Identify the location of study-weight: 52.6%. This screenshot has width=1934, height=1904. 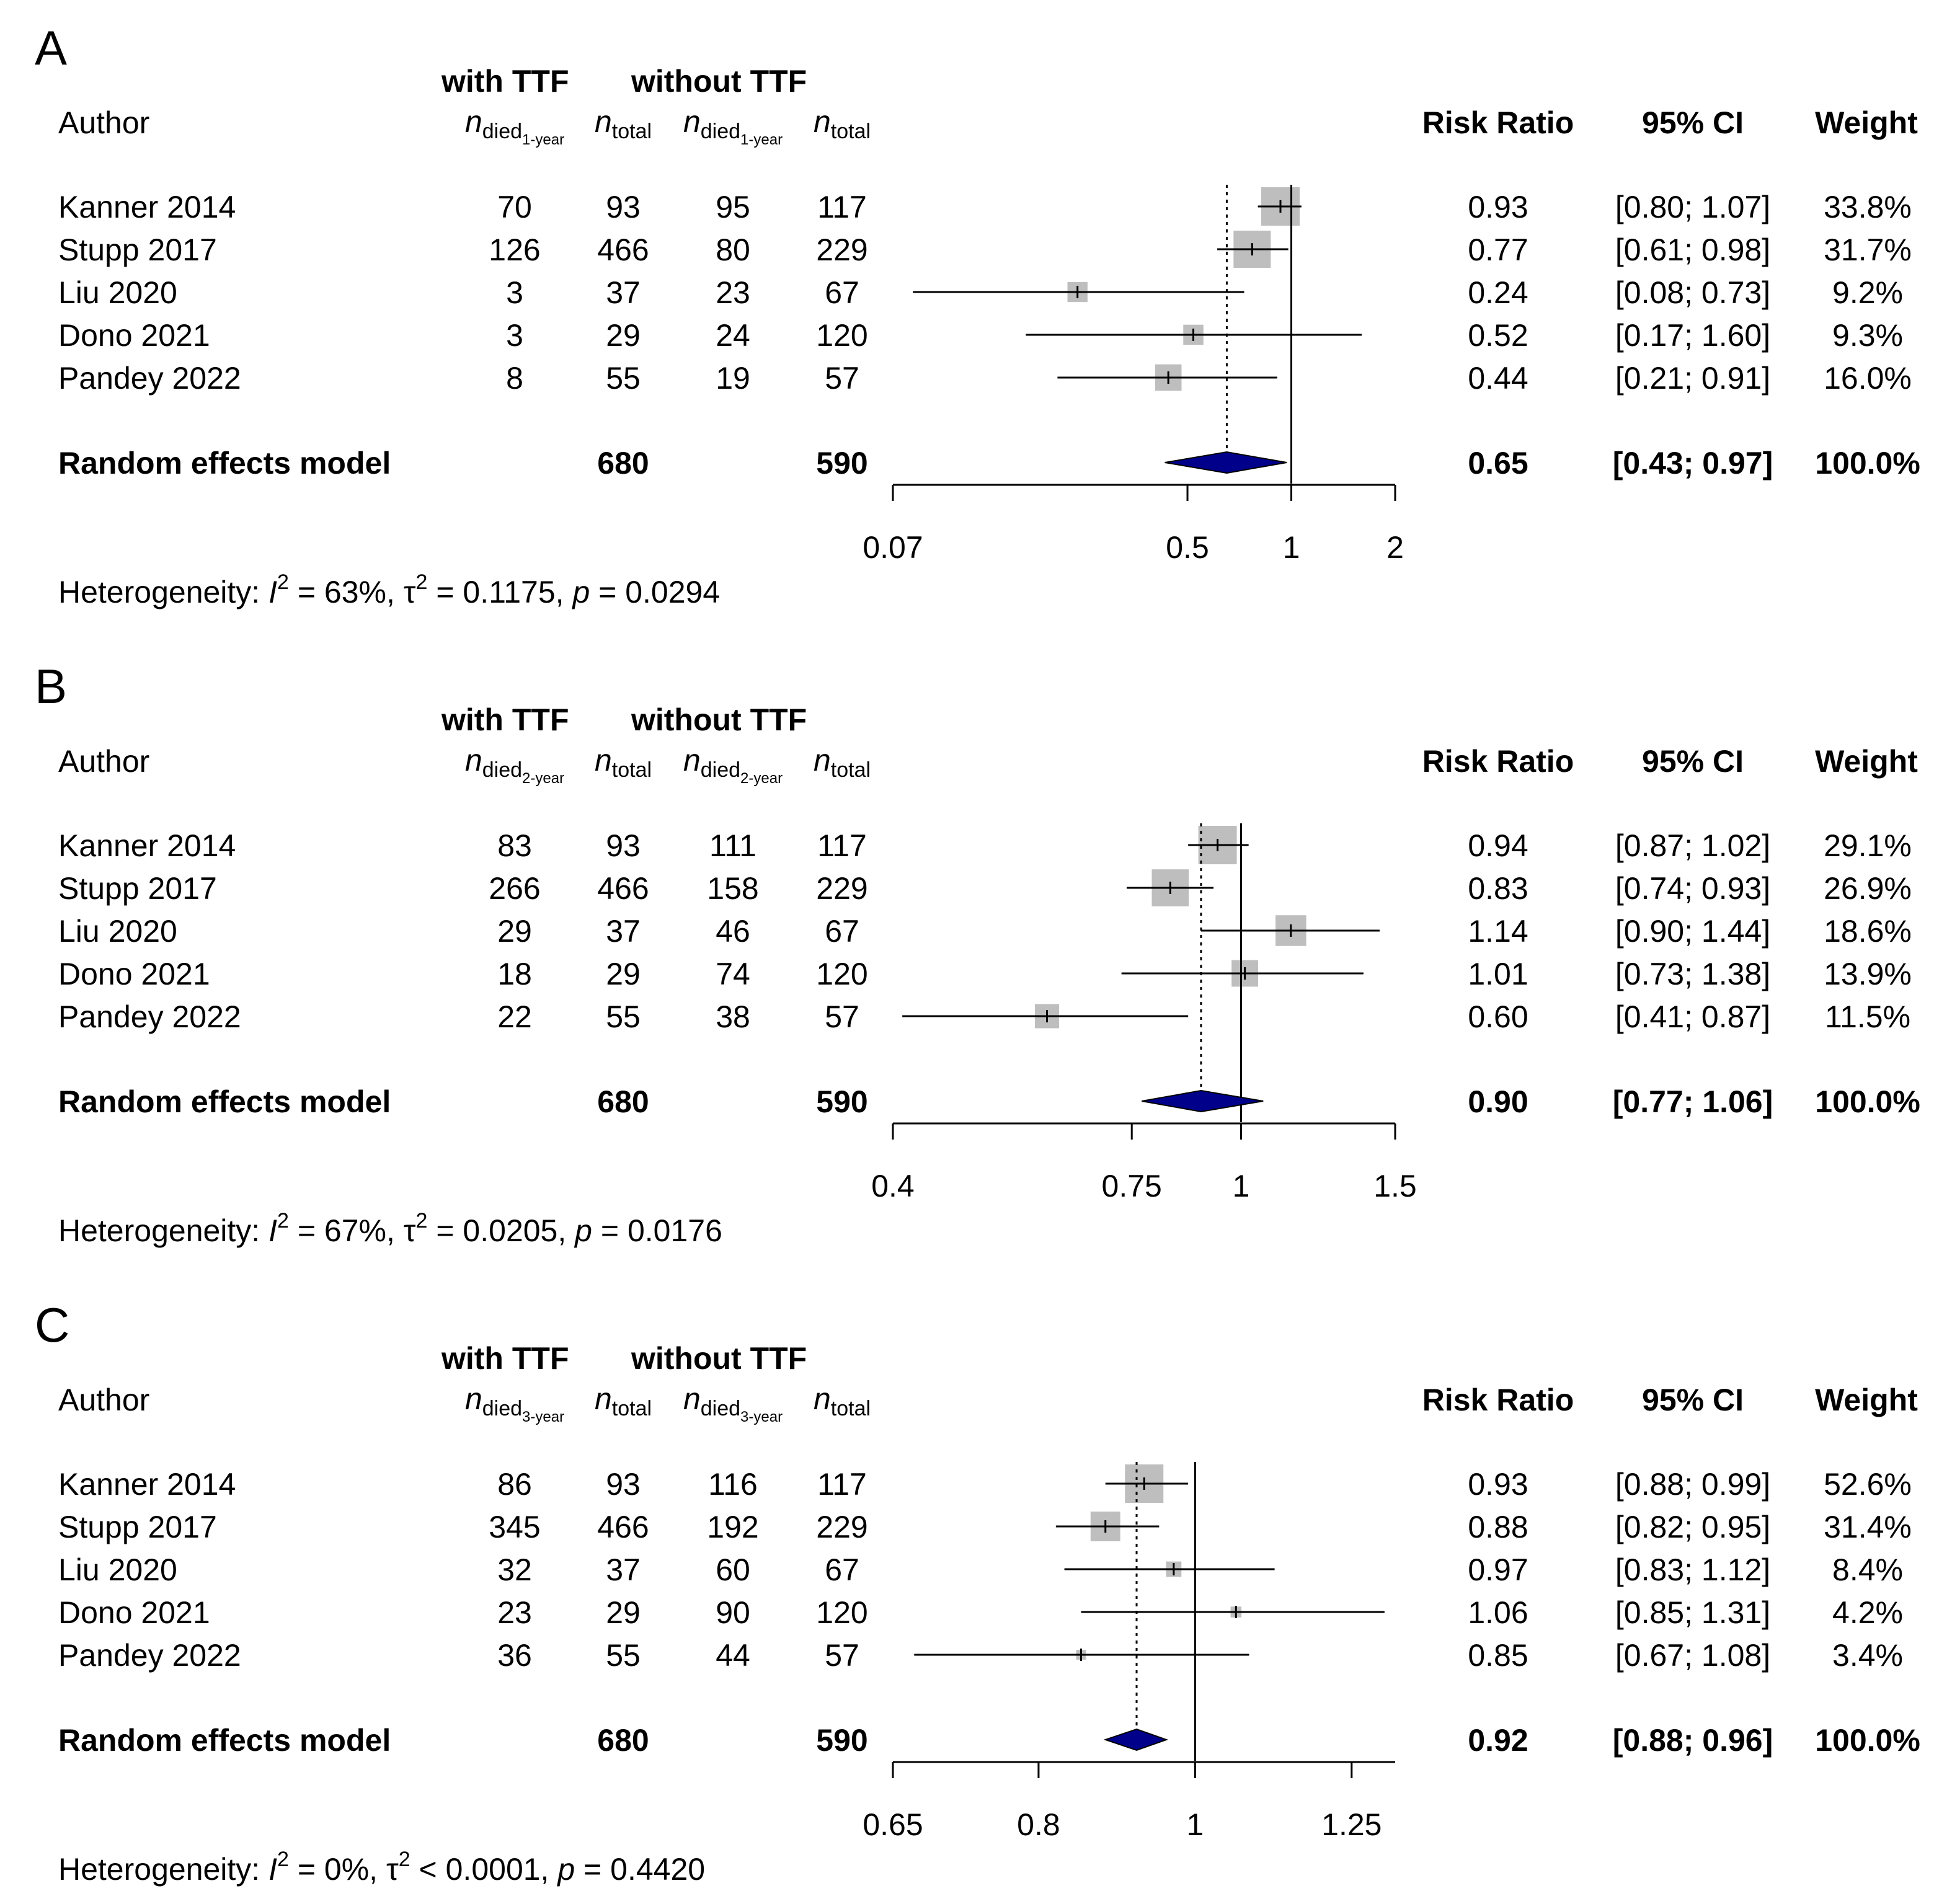
(1868, 1484).